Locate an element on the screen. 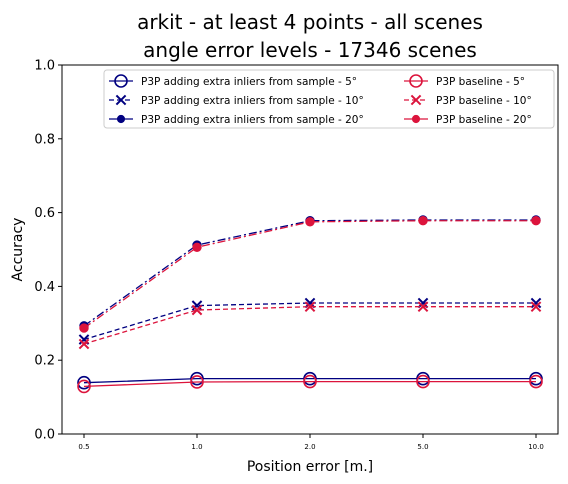 The width and height of the screenshot is (568, 484). legend-label: P3P baseline - 5° is located at coordinates (480, 82).